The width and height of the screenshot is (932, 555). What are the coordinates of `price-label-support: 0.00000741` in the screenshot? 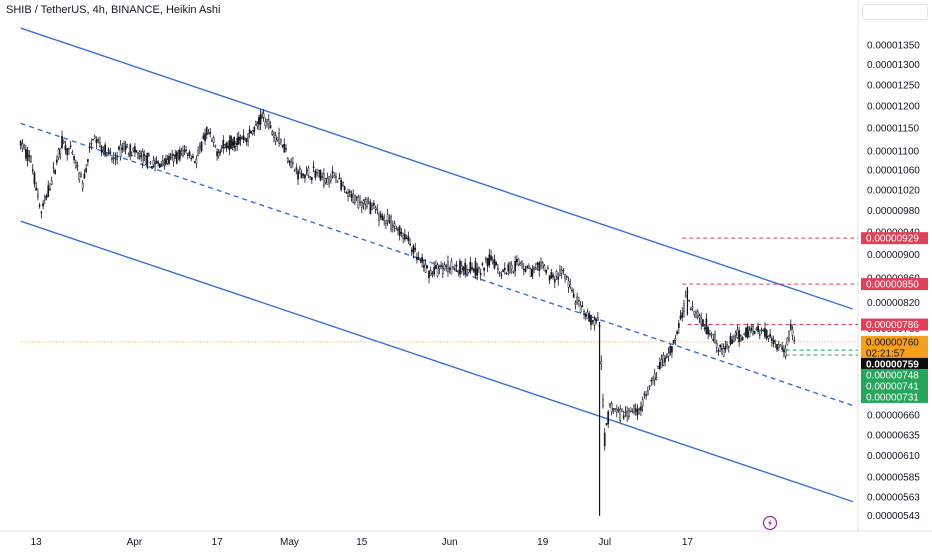 It's located at (892, 386).